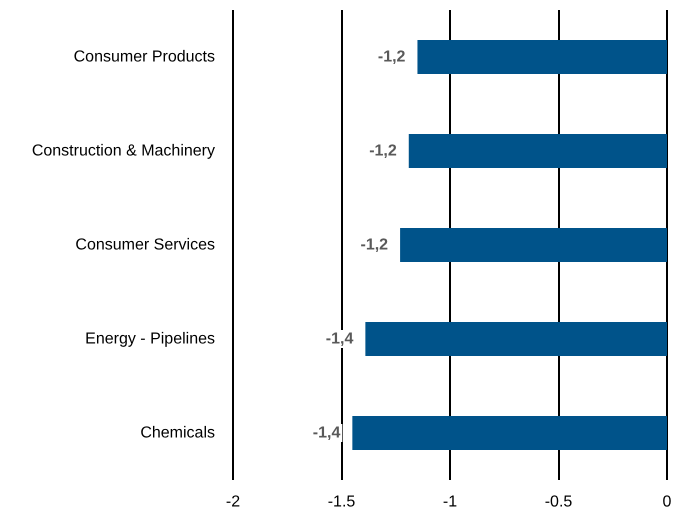  What do you see at coordinates (233, 502) in the screenshot?
I see `x-tick-label: -2` at bounding box center [233, 502].